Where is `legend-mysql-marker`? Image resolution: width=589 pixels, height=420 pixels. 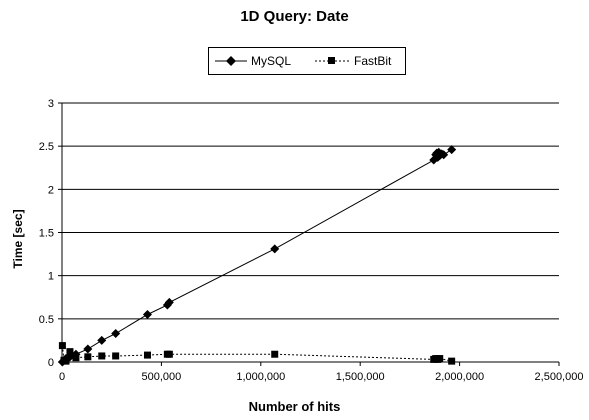
legend-mysql-marker is located at coordinates (231, 61).